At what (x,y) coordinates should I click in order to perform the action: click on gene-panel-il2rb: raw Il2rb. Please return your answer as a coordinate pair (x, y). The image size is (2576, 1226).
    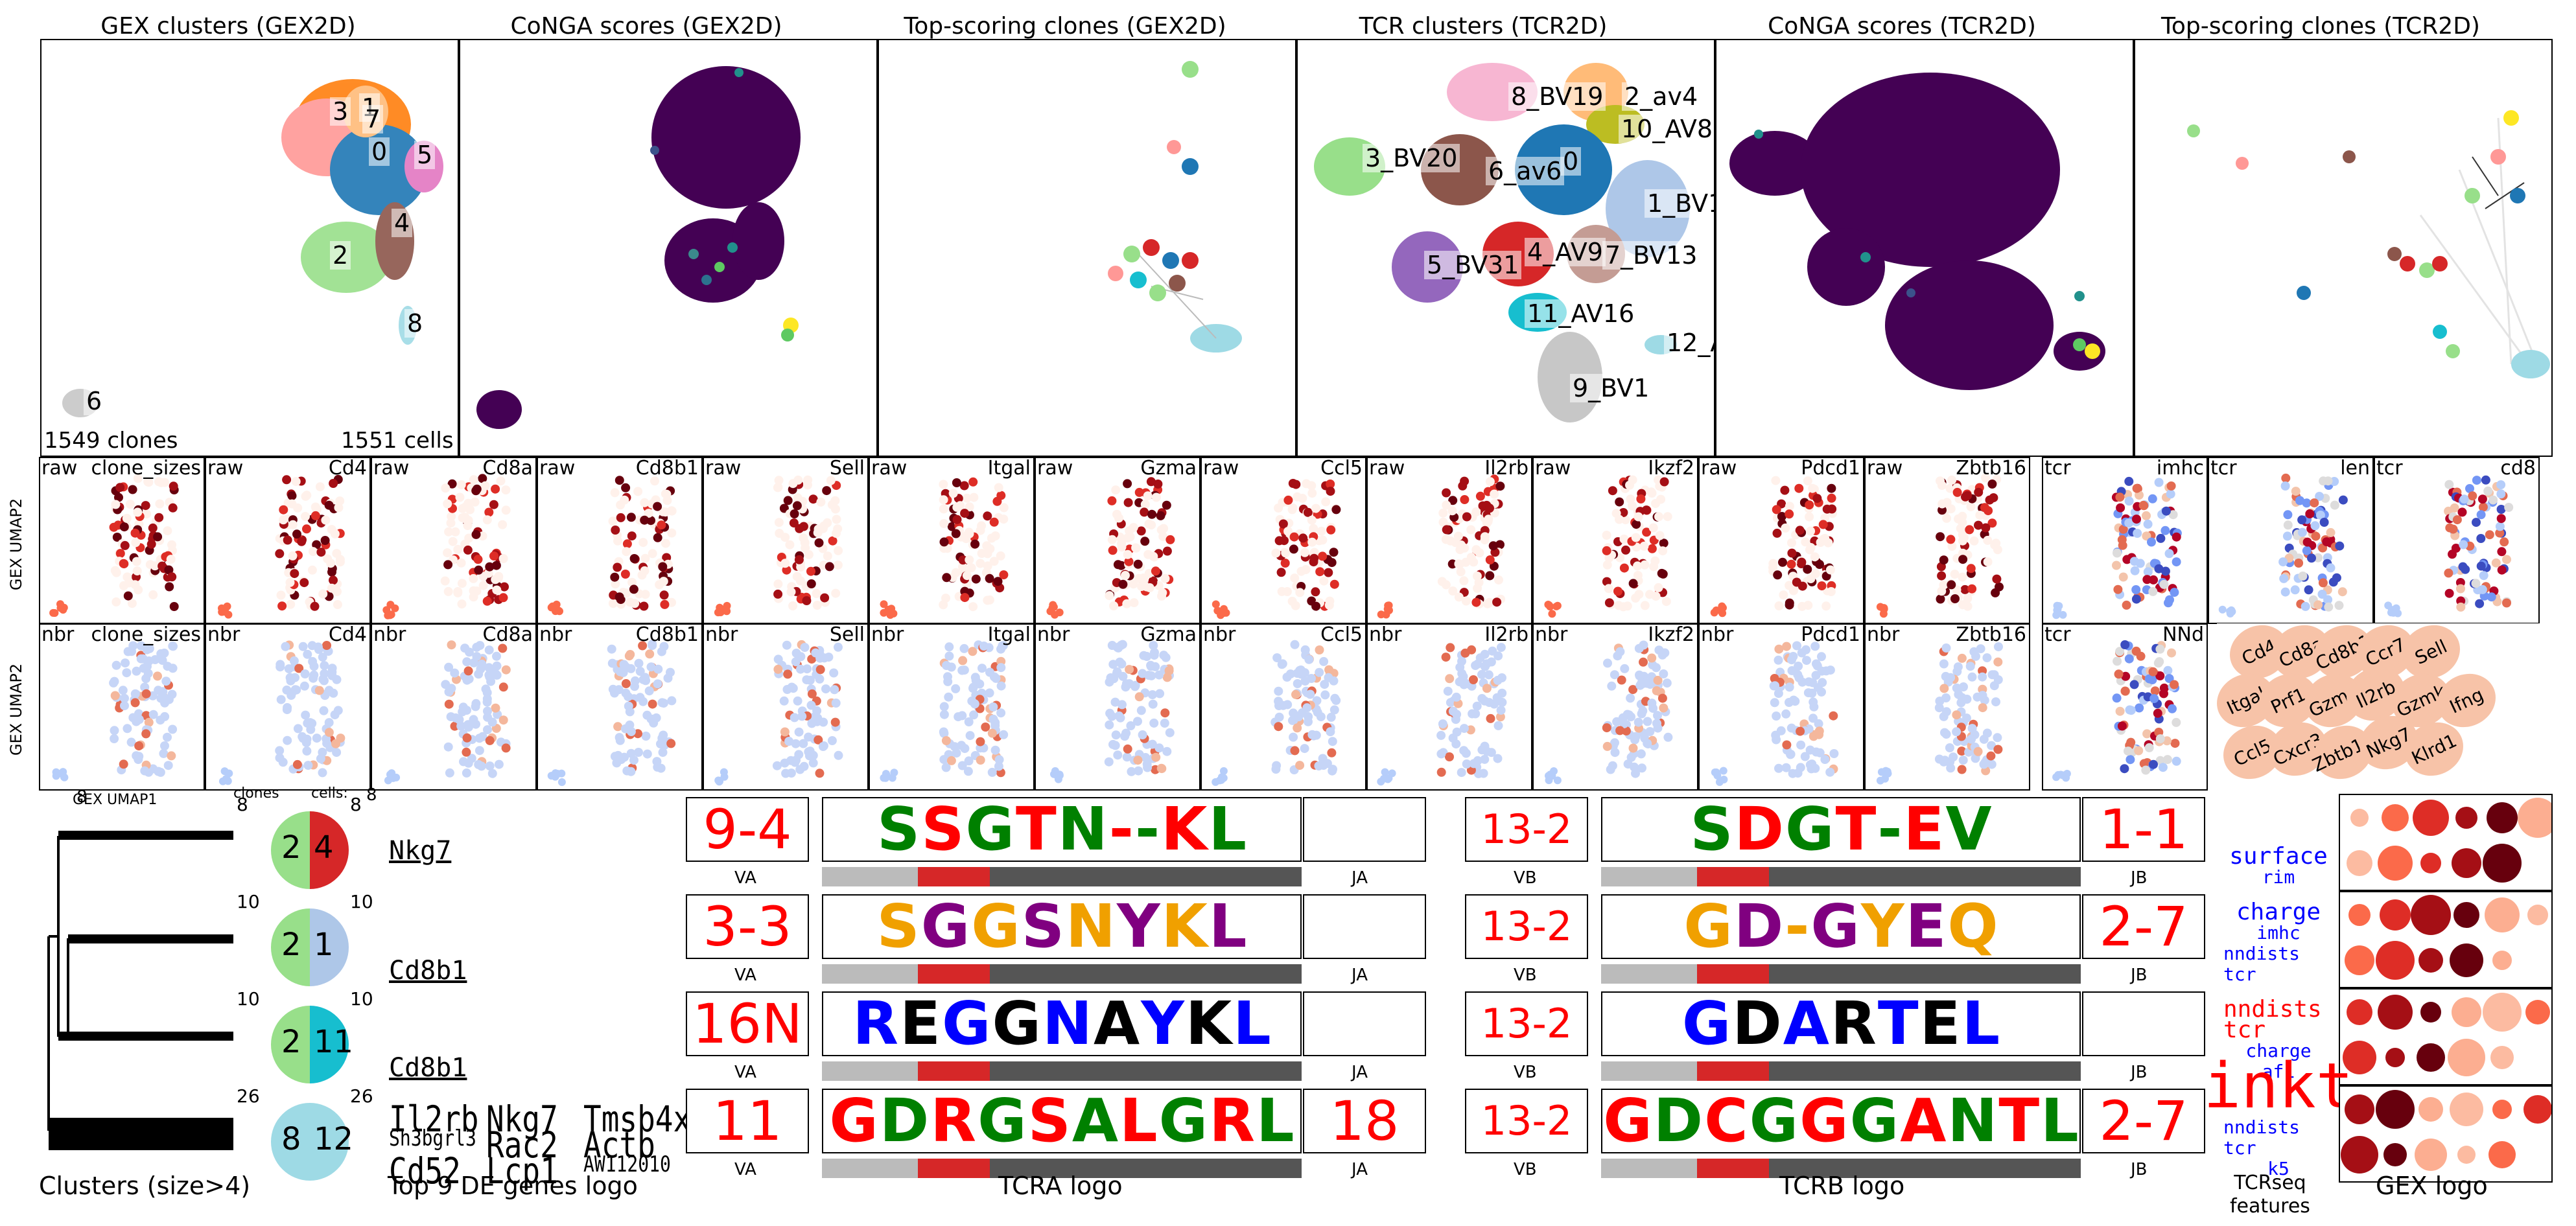
    Looking at the image, I should click on (1449, 540).